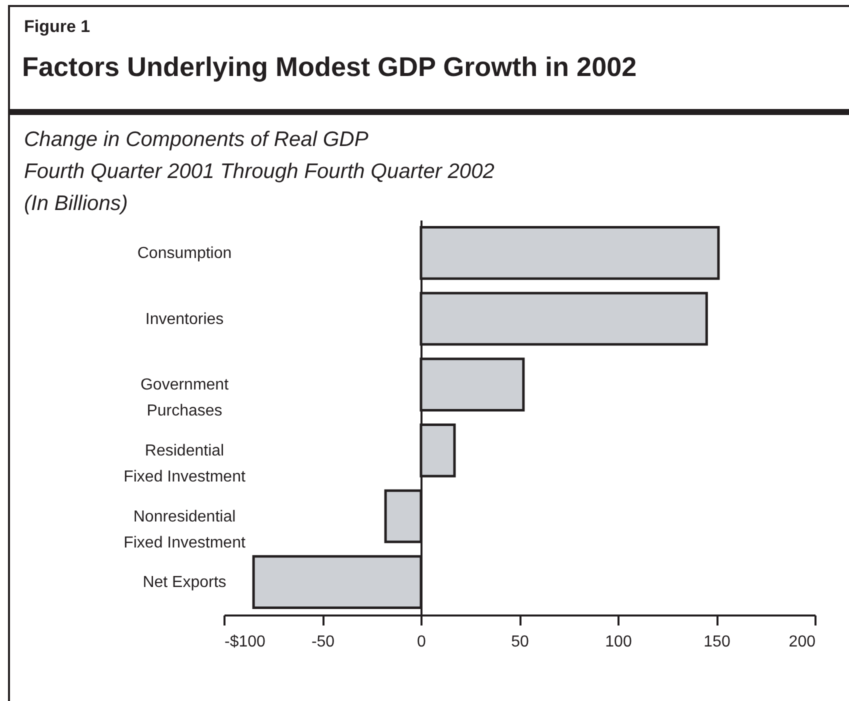 The width and height of the screenshot is (849, 701). What do you see at coordinates (329, 67) in the screenshot?
I see `chart-title: Factors Underlying Modest GDP Growth in 2002` at bounding box center [329, 67].